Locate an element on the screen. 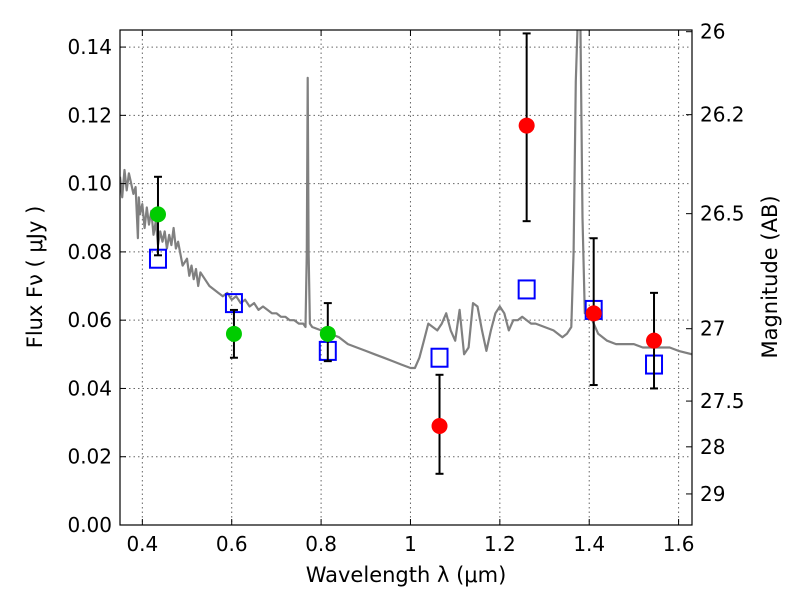 The image size is (800, 600). y2-tick-label: 27.5 is located at coordinates (722, 401).